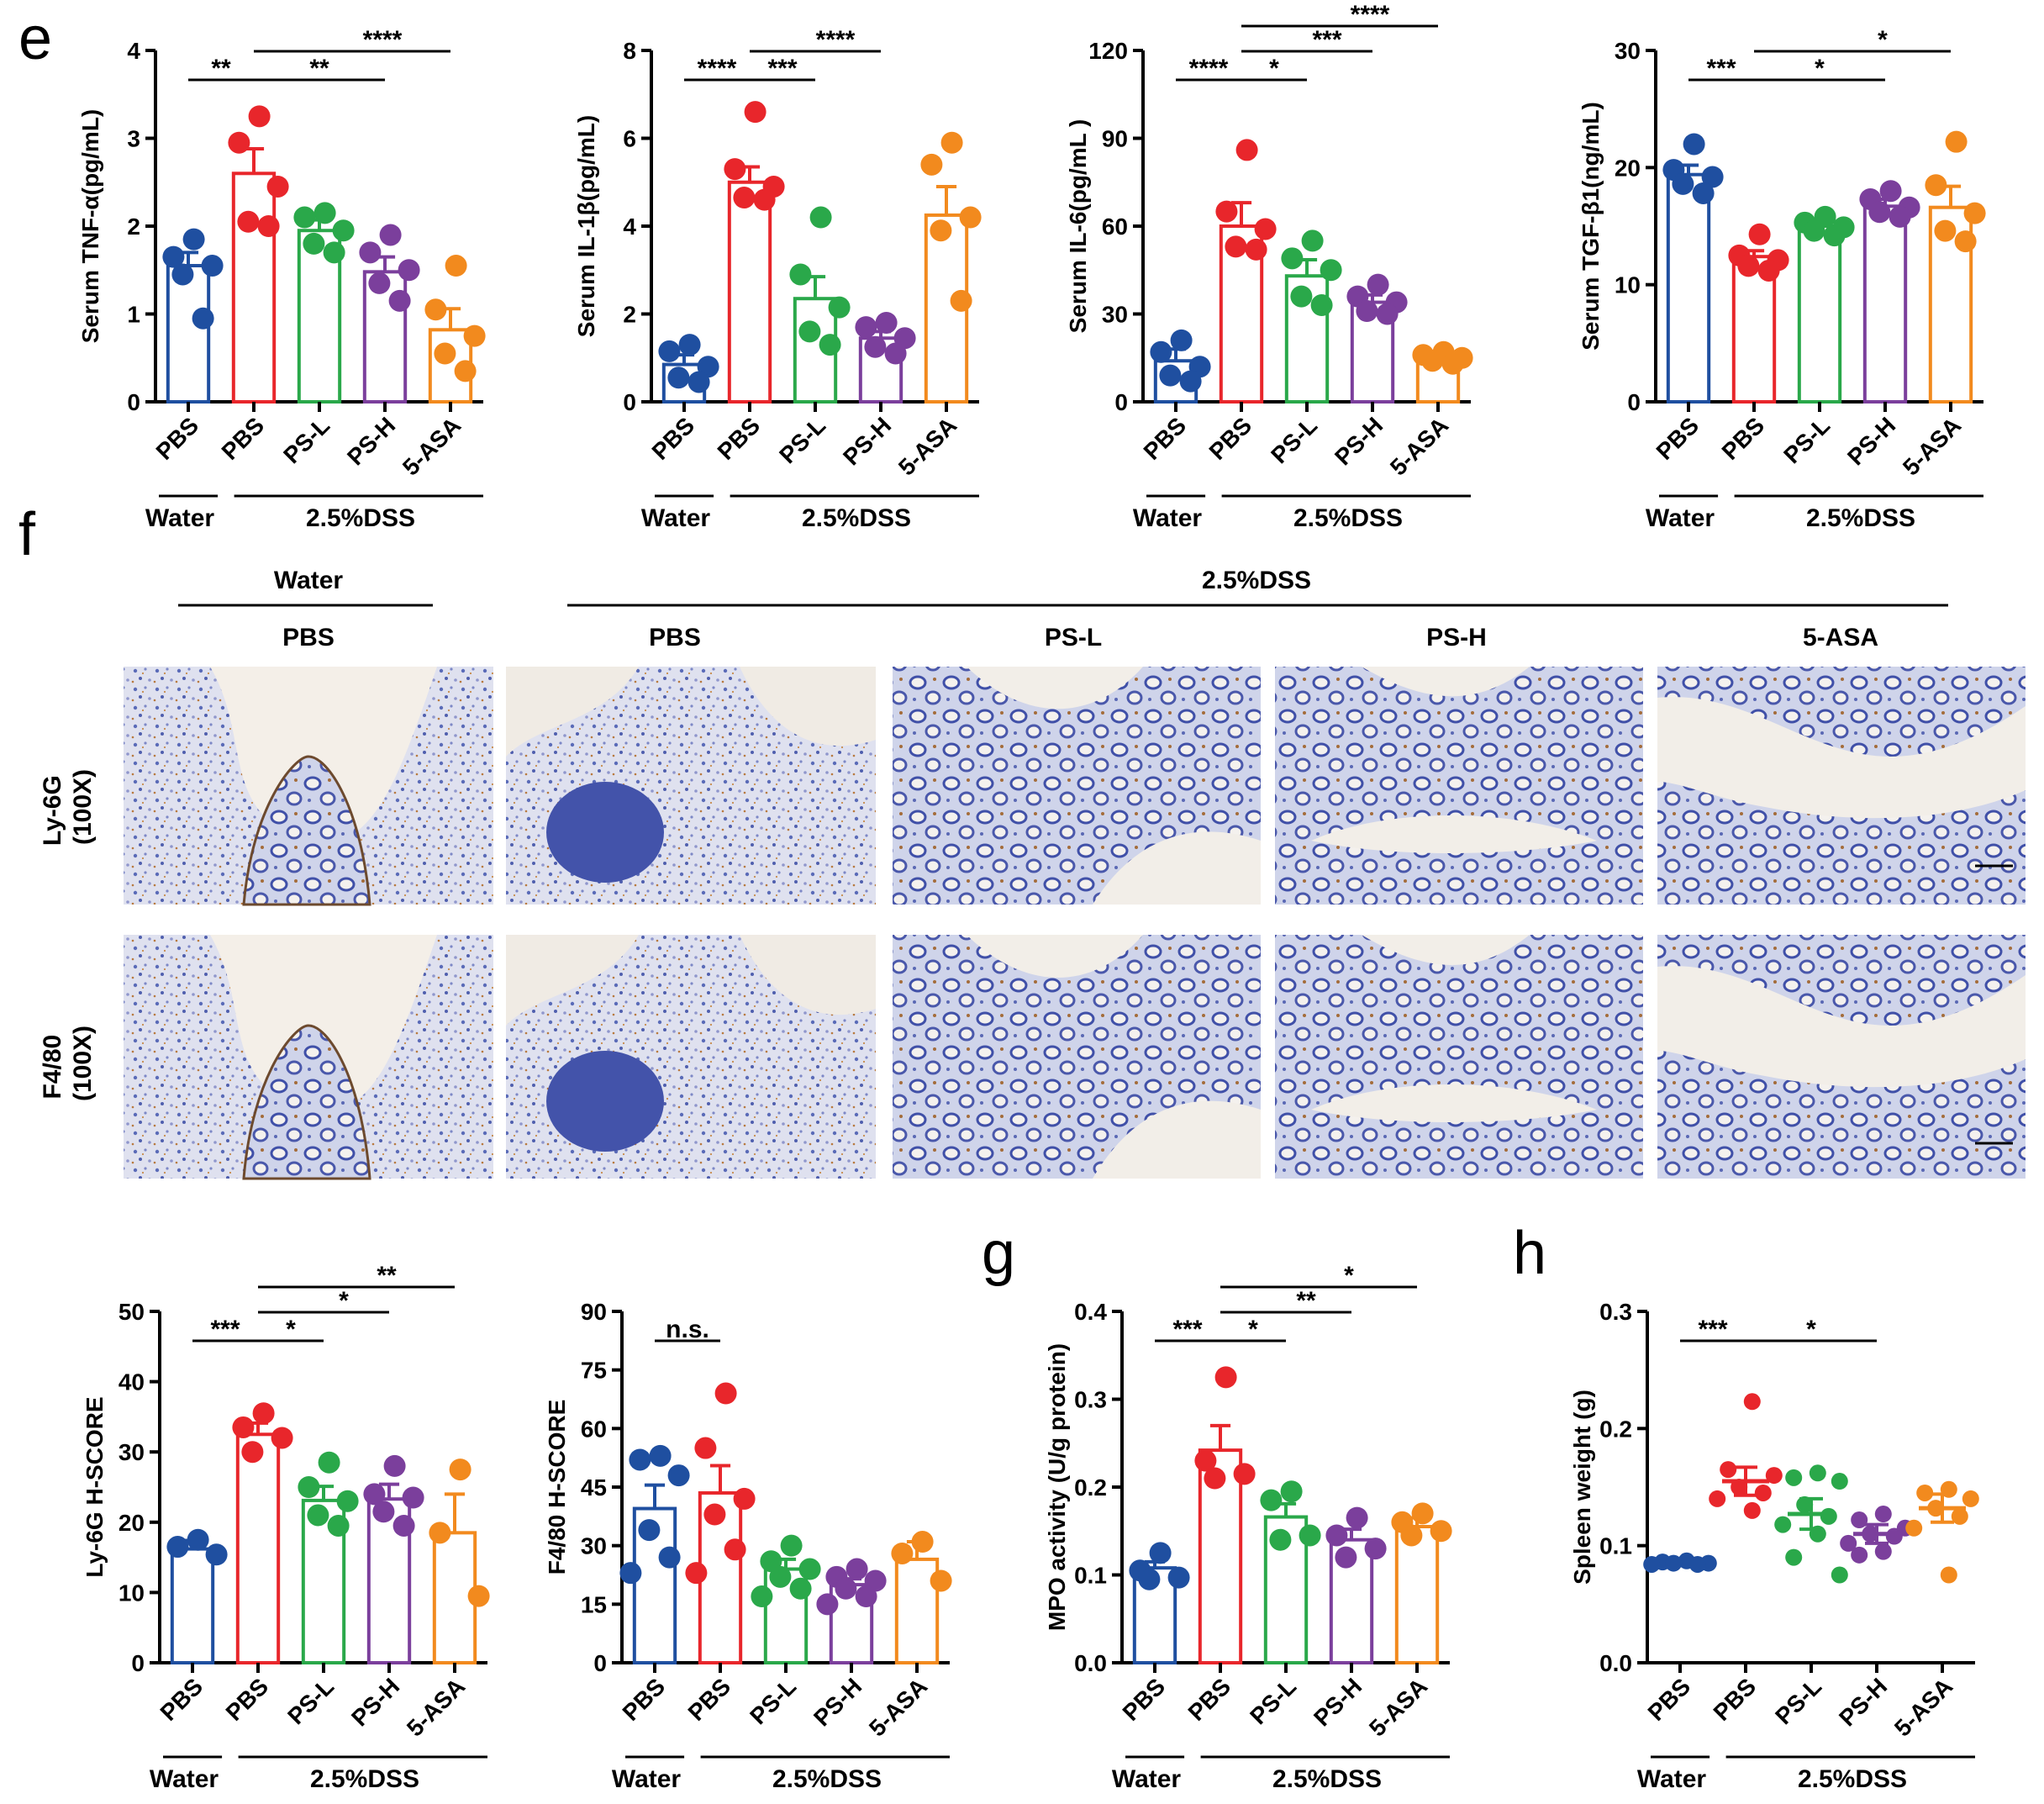 The width and height of the screenshot is (2044, 1804). Describe the element at coordinates (133, 227) in the screenshot. I see `y-tick-label: 2` at that location.